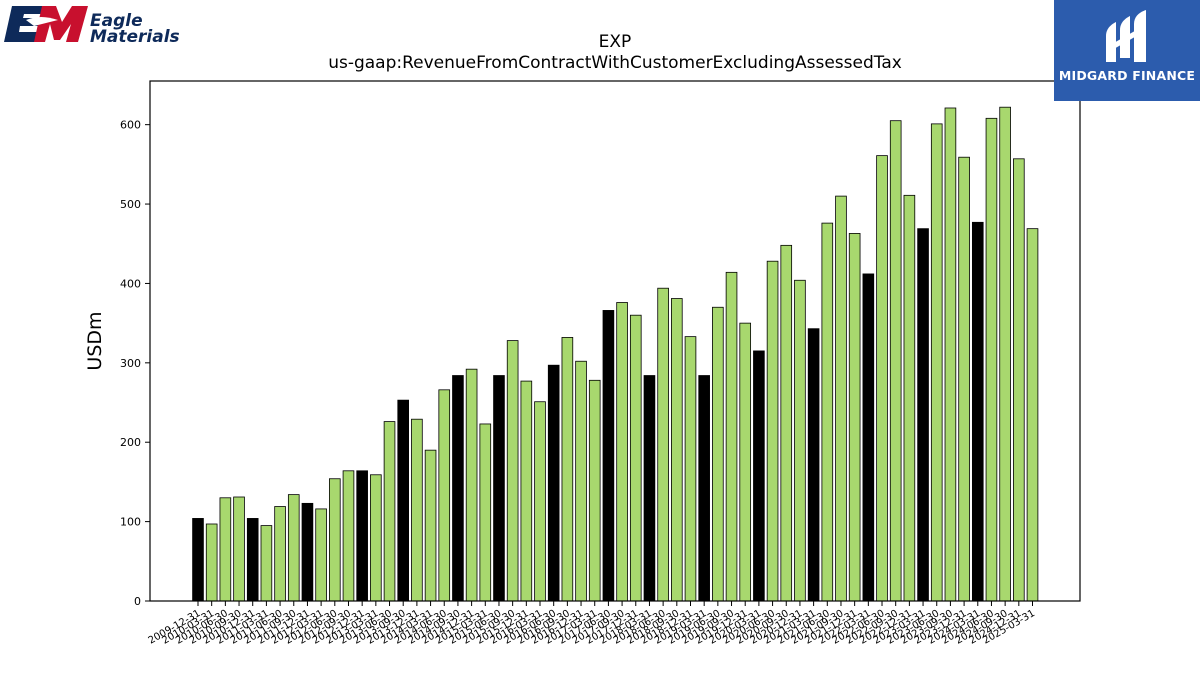 Image resolution: width=1200 pixels, height=675 pixels. I want to click on y-tick-label: 300, so click(130, 363).